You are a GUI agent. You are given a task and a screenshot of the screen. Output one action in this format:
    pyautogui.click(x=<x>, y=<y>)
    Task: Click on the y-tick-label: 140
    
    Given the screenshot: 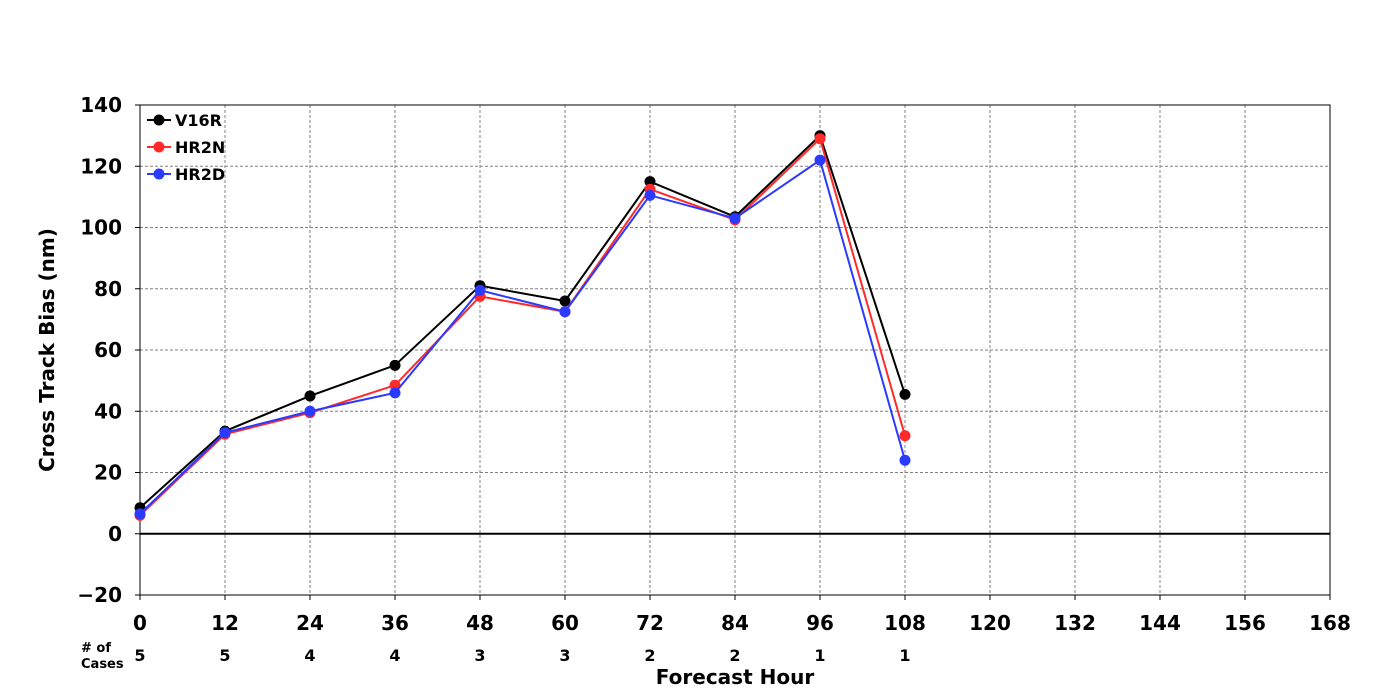 What is the action you would take?
    pyautogui.click(x=101, y=105)
    